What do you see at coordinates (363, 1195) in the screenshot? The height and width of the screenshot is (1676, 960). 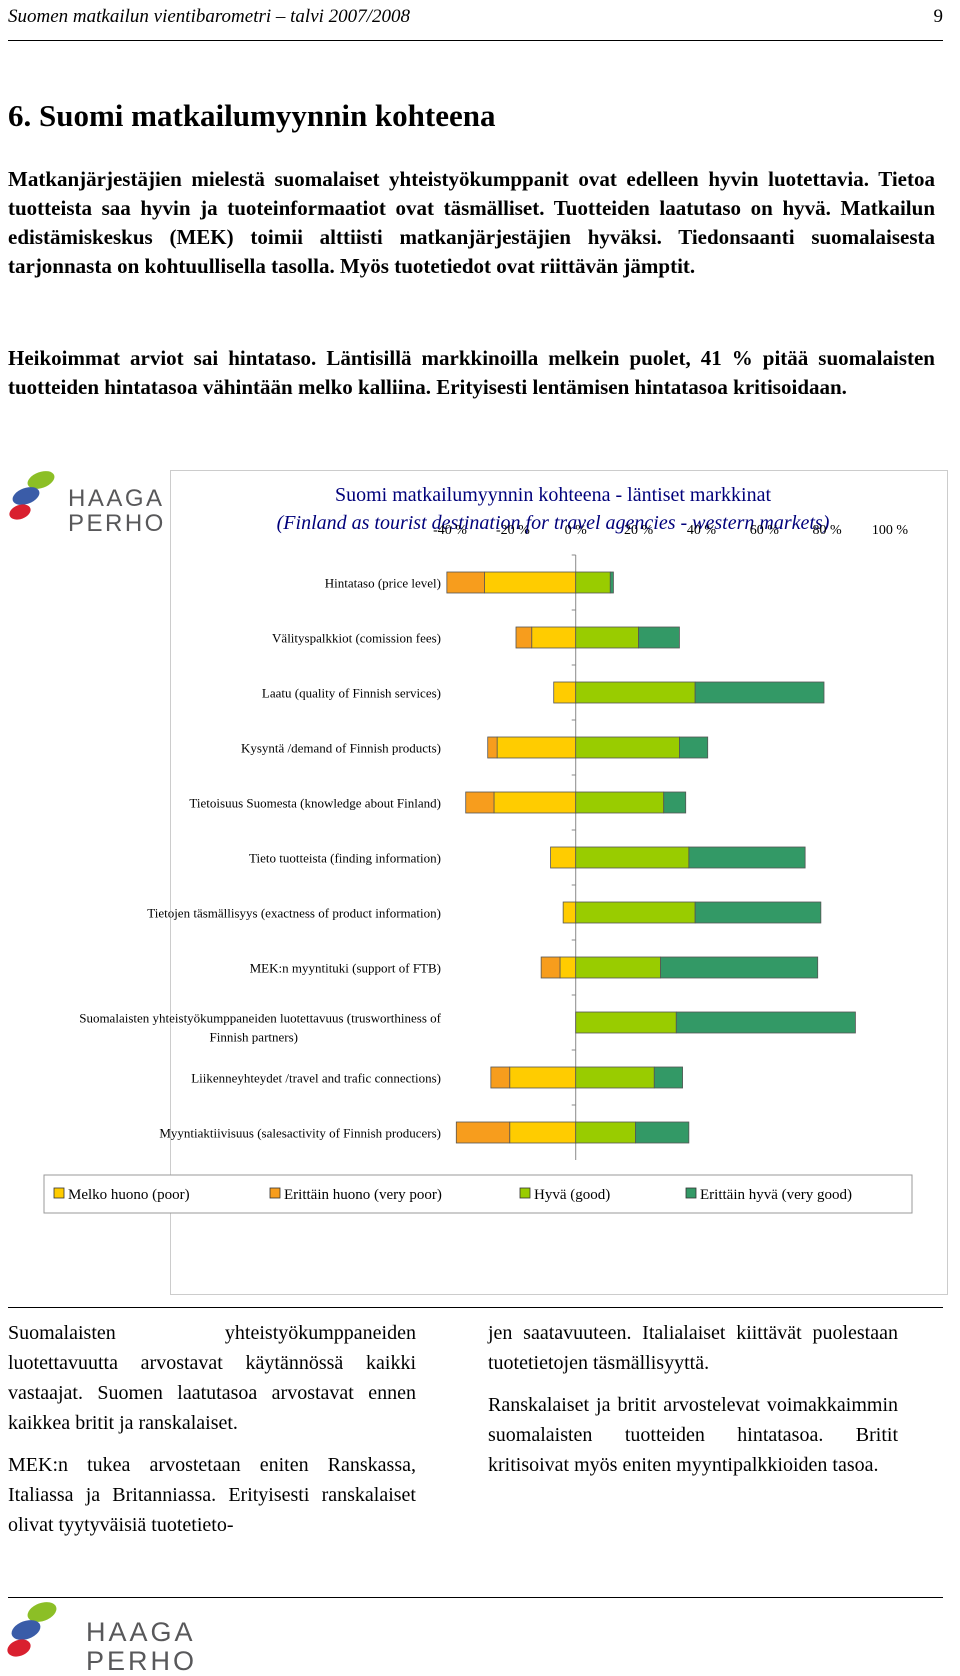 I see `legend-label: Erittäin huono (very poor)` at bounding box center [363, 1195].